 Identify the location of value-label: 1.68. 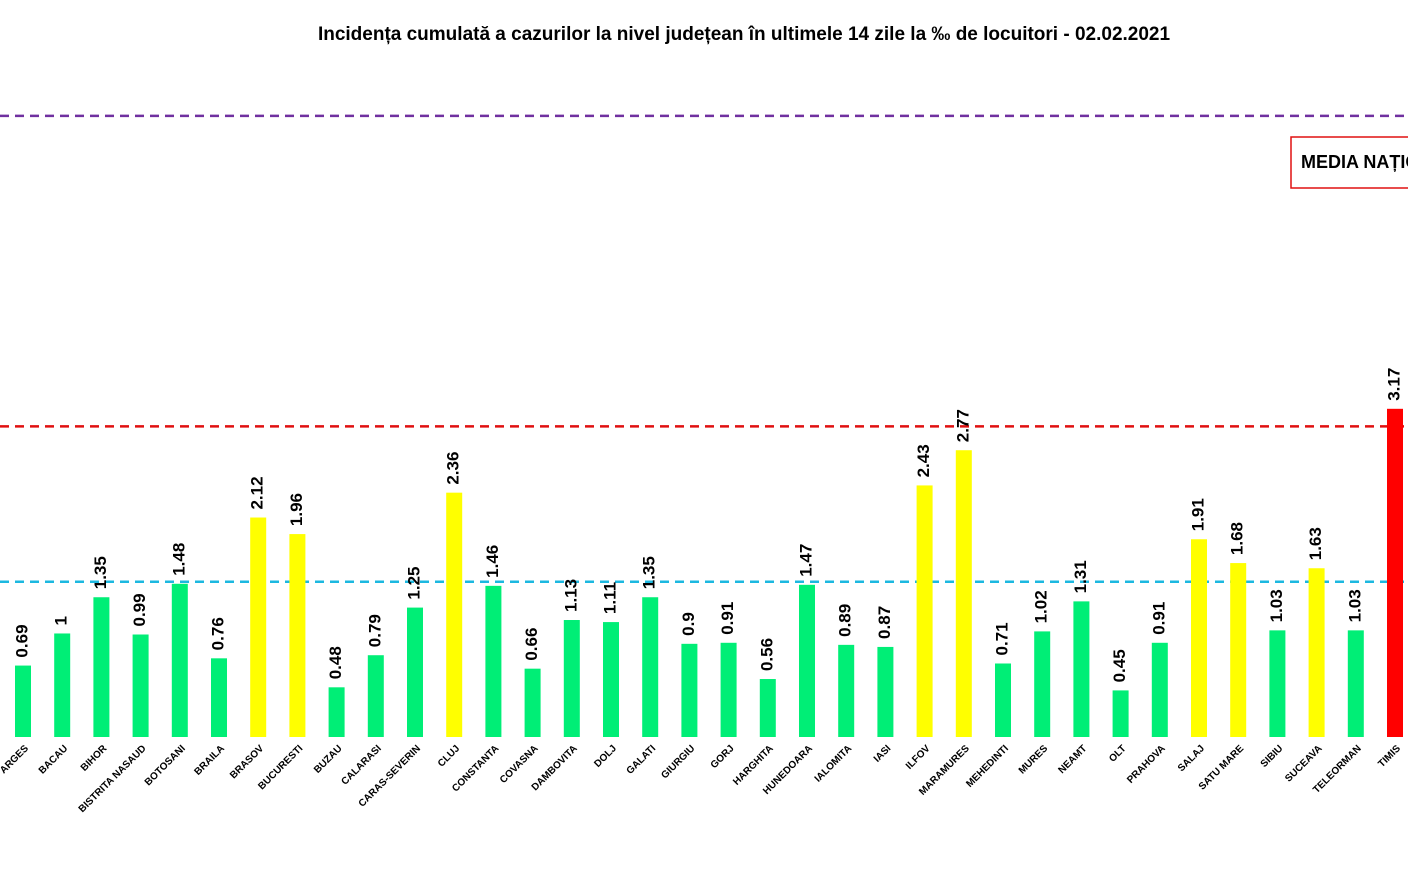
(1237, 538).